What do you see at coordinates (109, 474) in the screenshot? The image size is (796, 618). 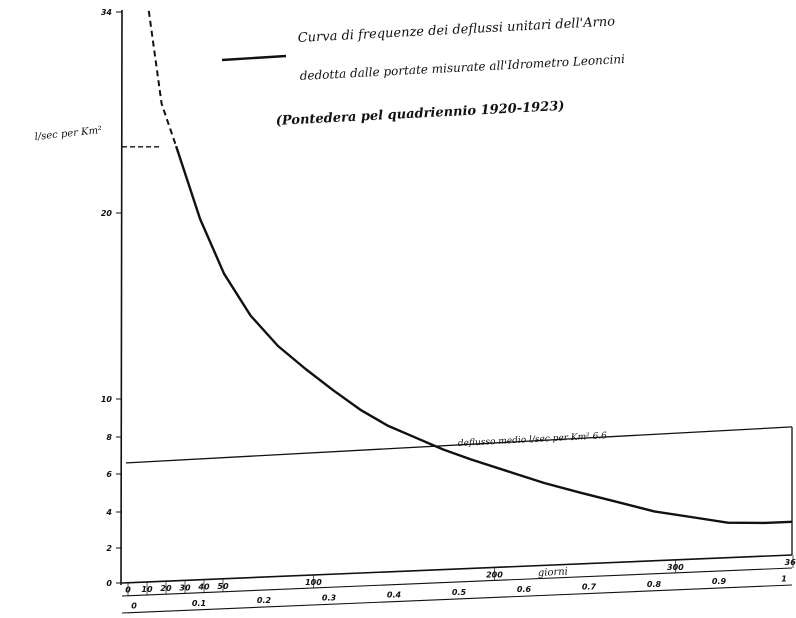 I see `y-tick-label: 6` at bounding box center [109, 474].